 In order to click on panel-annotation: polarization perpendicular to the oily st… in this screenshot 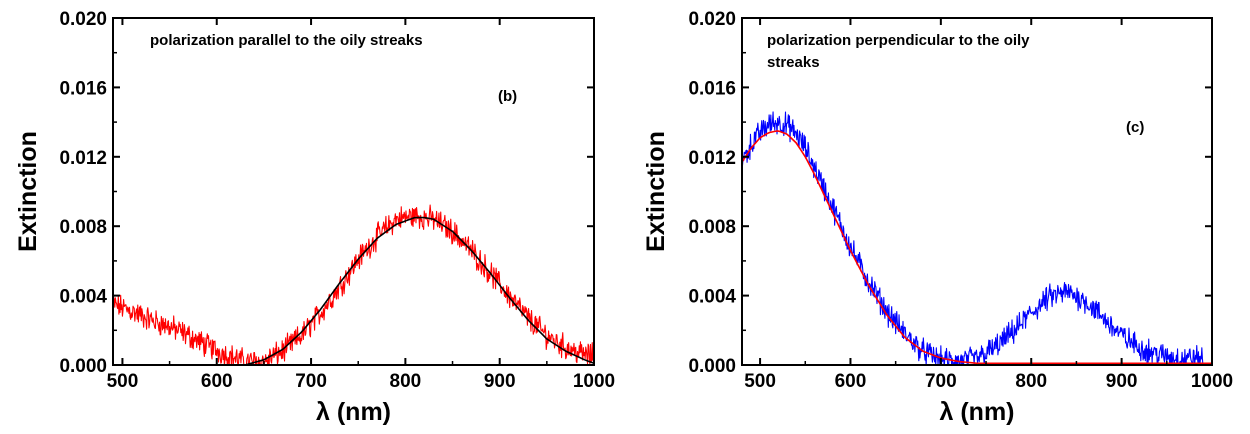, I will do `click(898, 51)`.